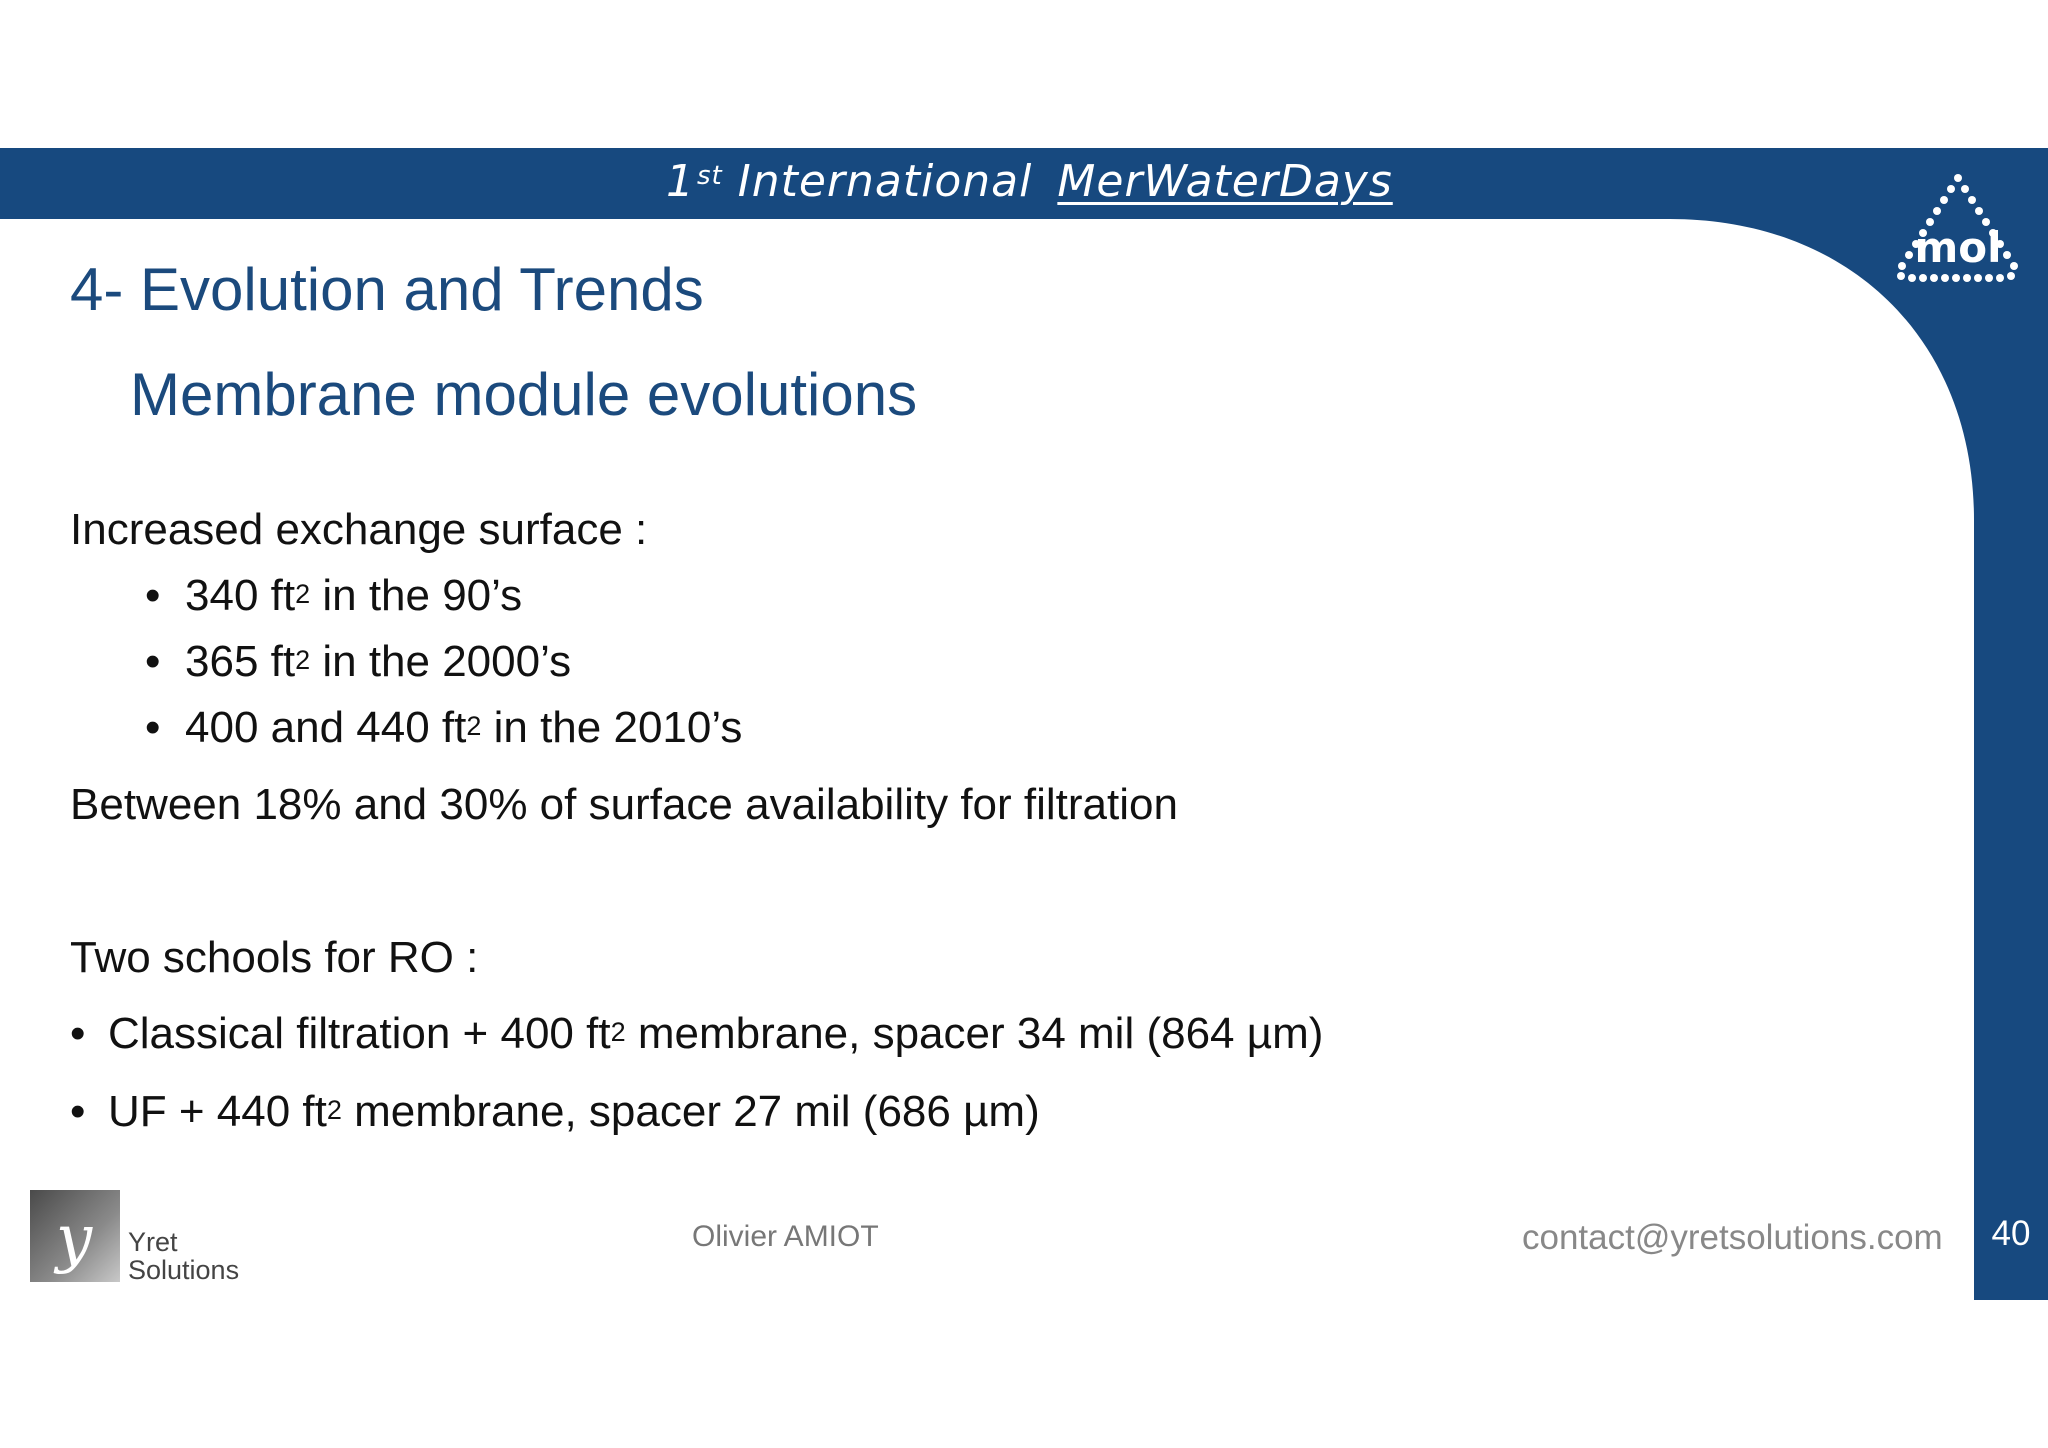 This screenshot has height=1448, width=2048. I want to click on event-word: International, so click(885, 181).